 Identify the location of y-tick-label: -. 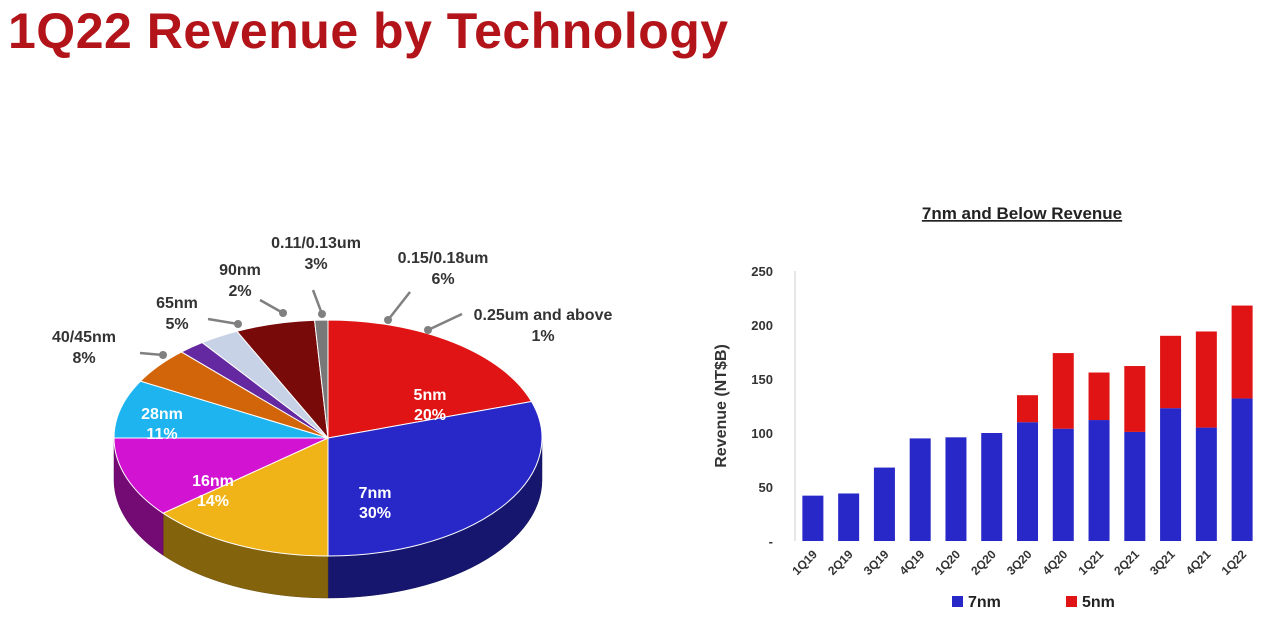
(771, 541).